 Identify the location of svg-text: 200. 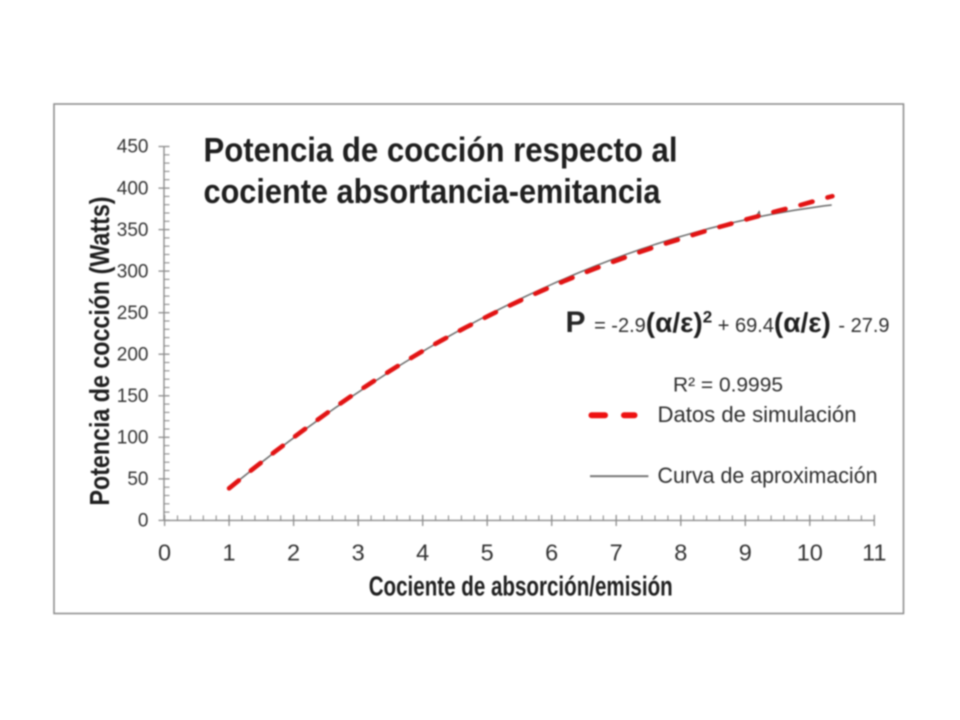
(133, 354).